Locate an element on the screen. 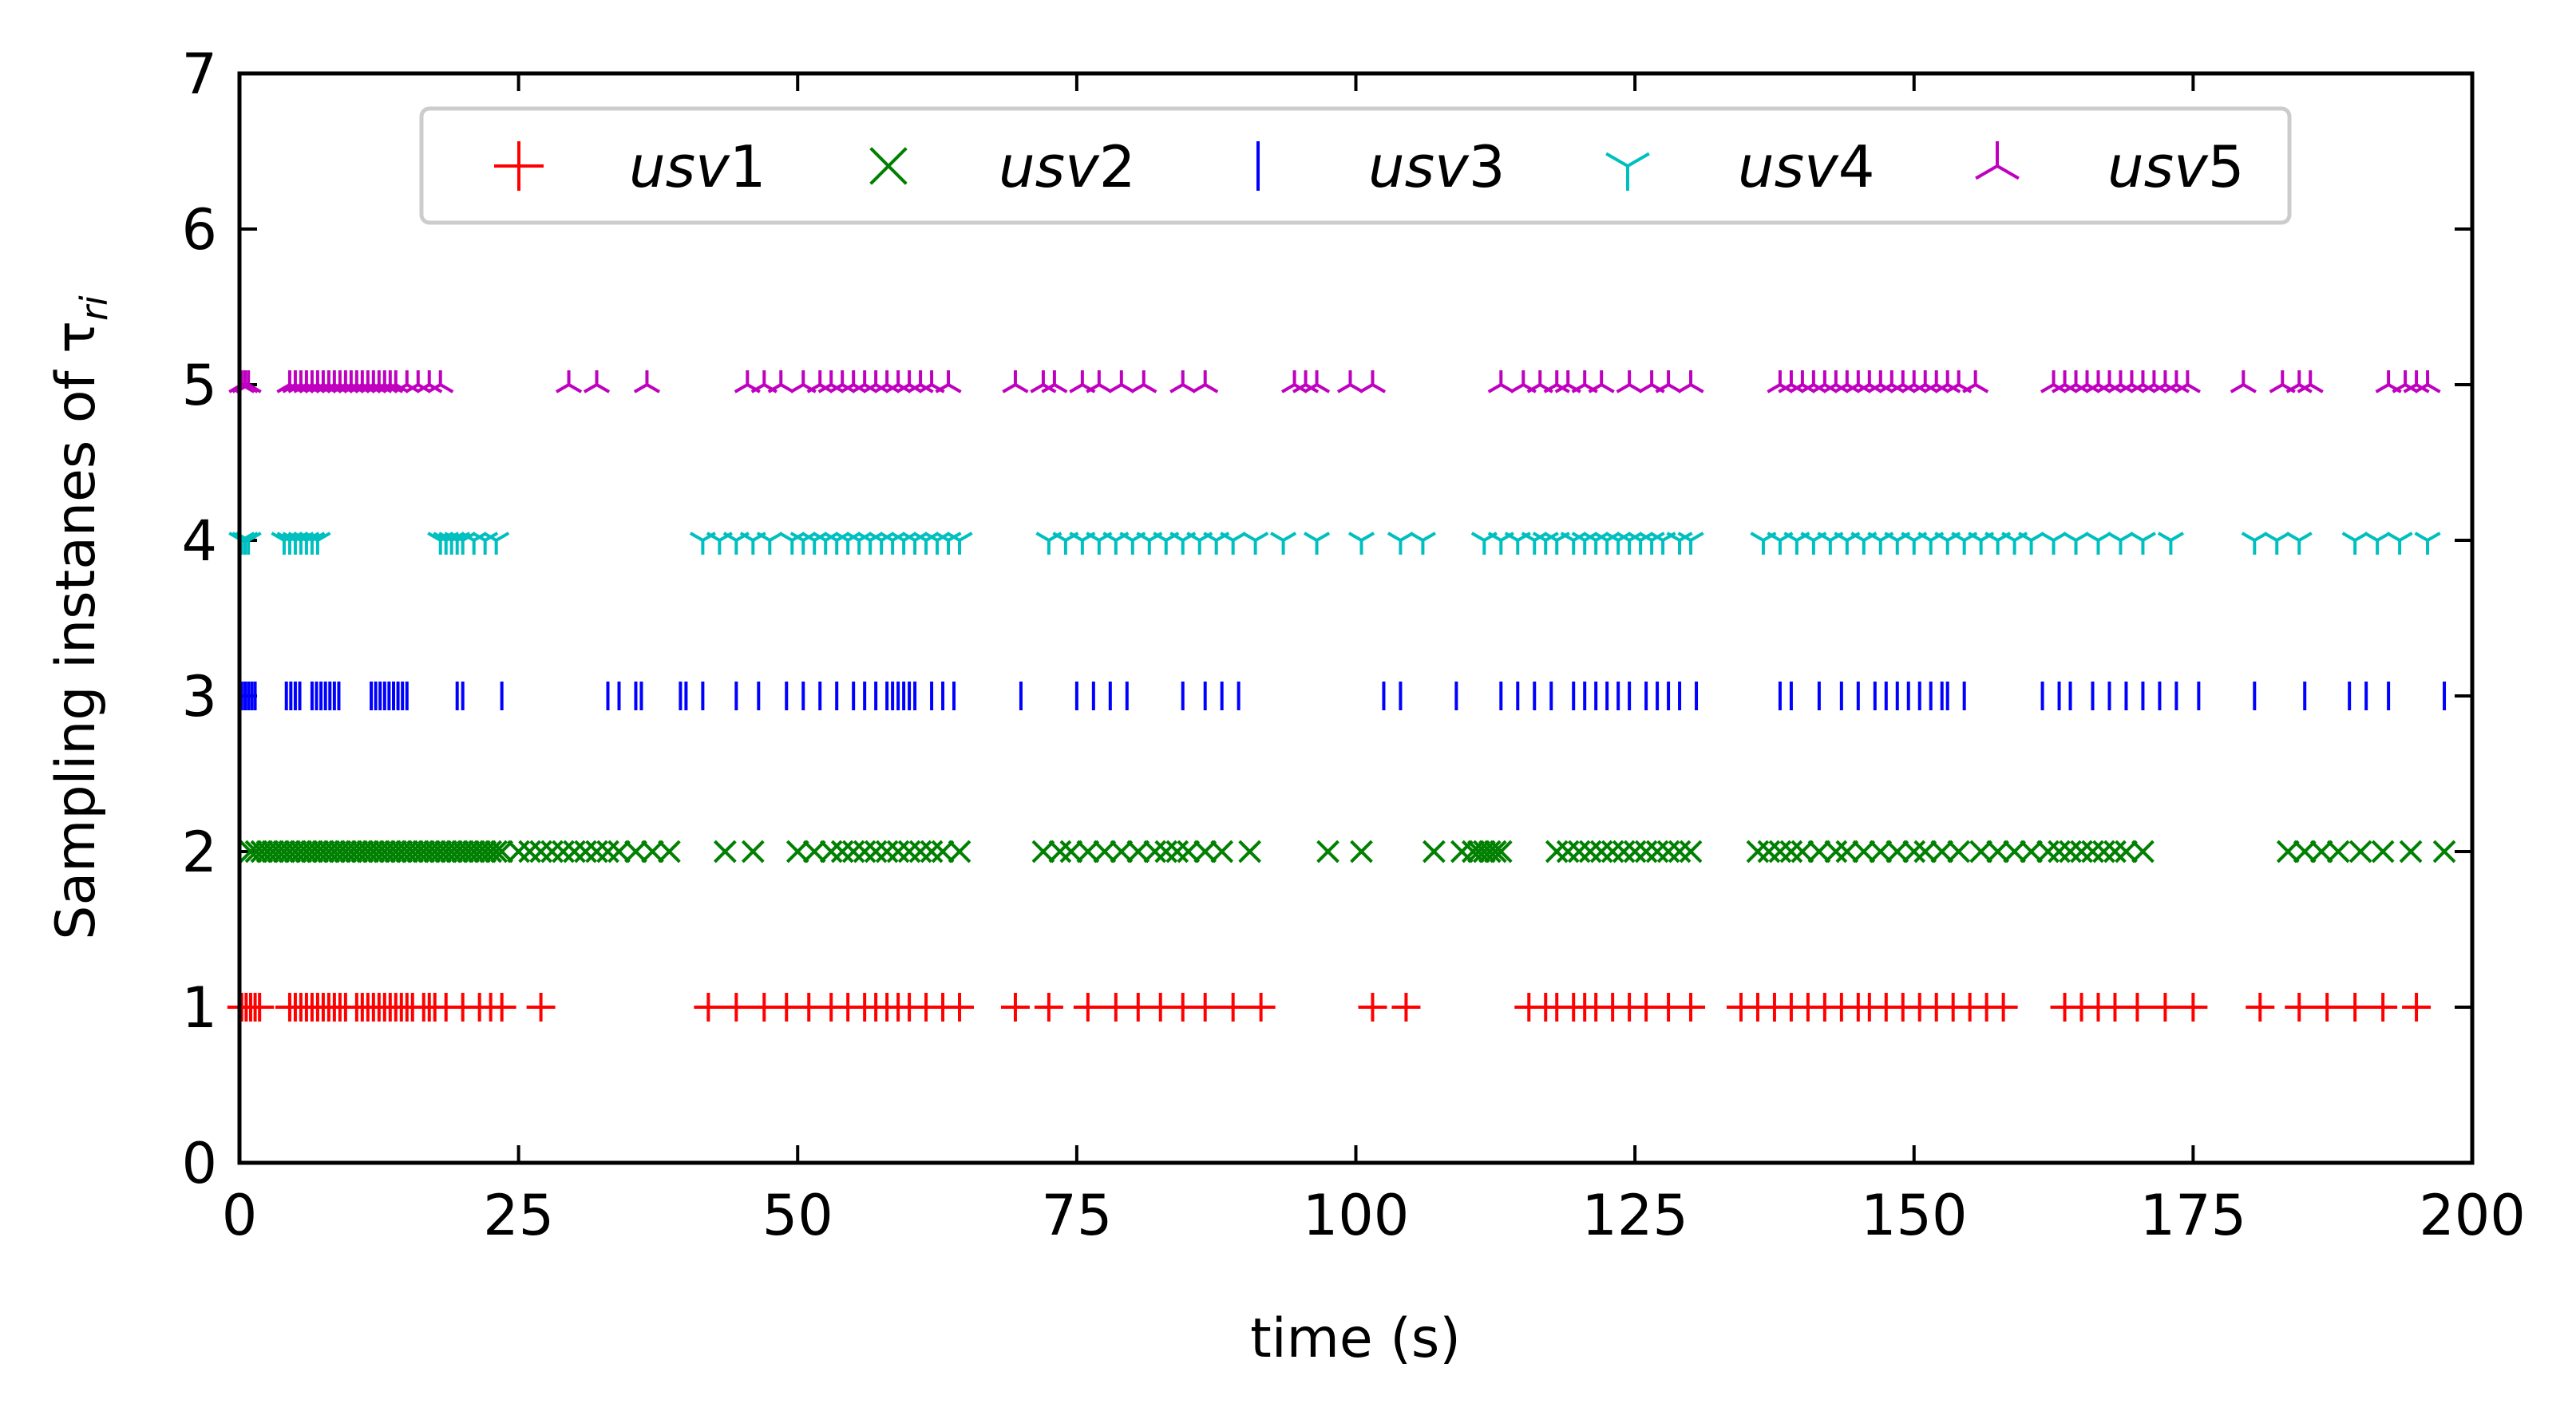  usv5-legend-label: usv5 is located at coordinates (2176, 166).